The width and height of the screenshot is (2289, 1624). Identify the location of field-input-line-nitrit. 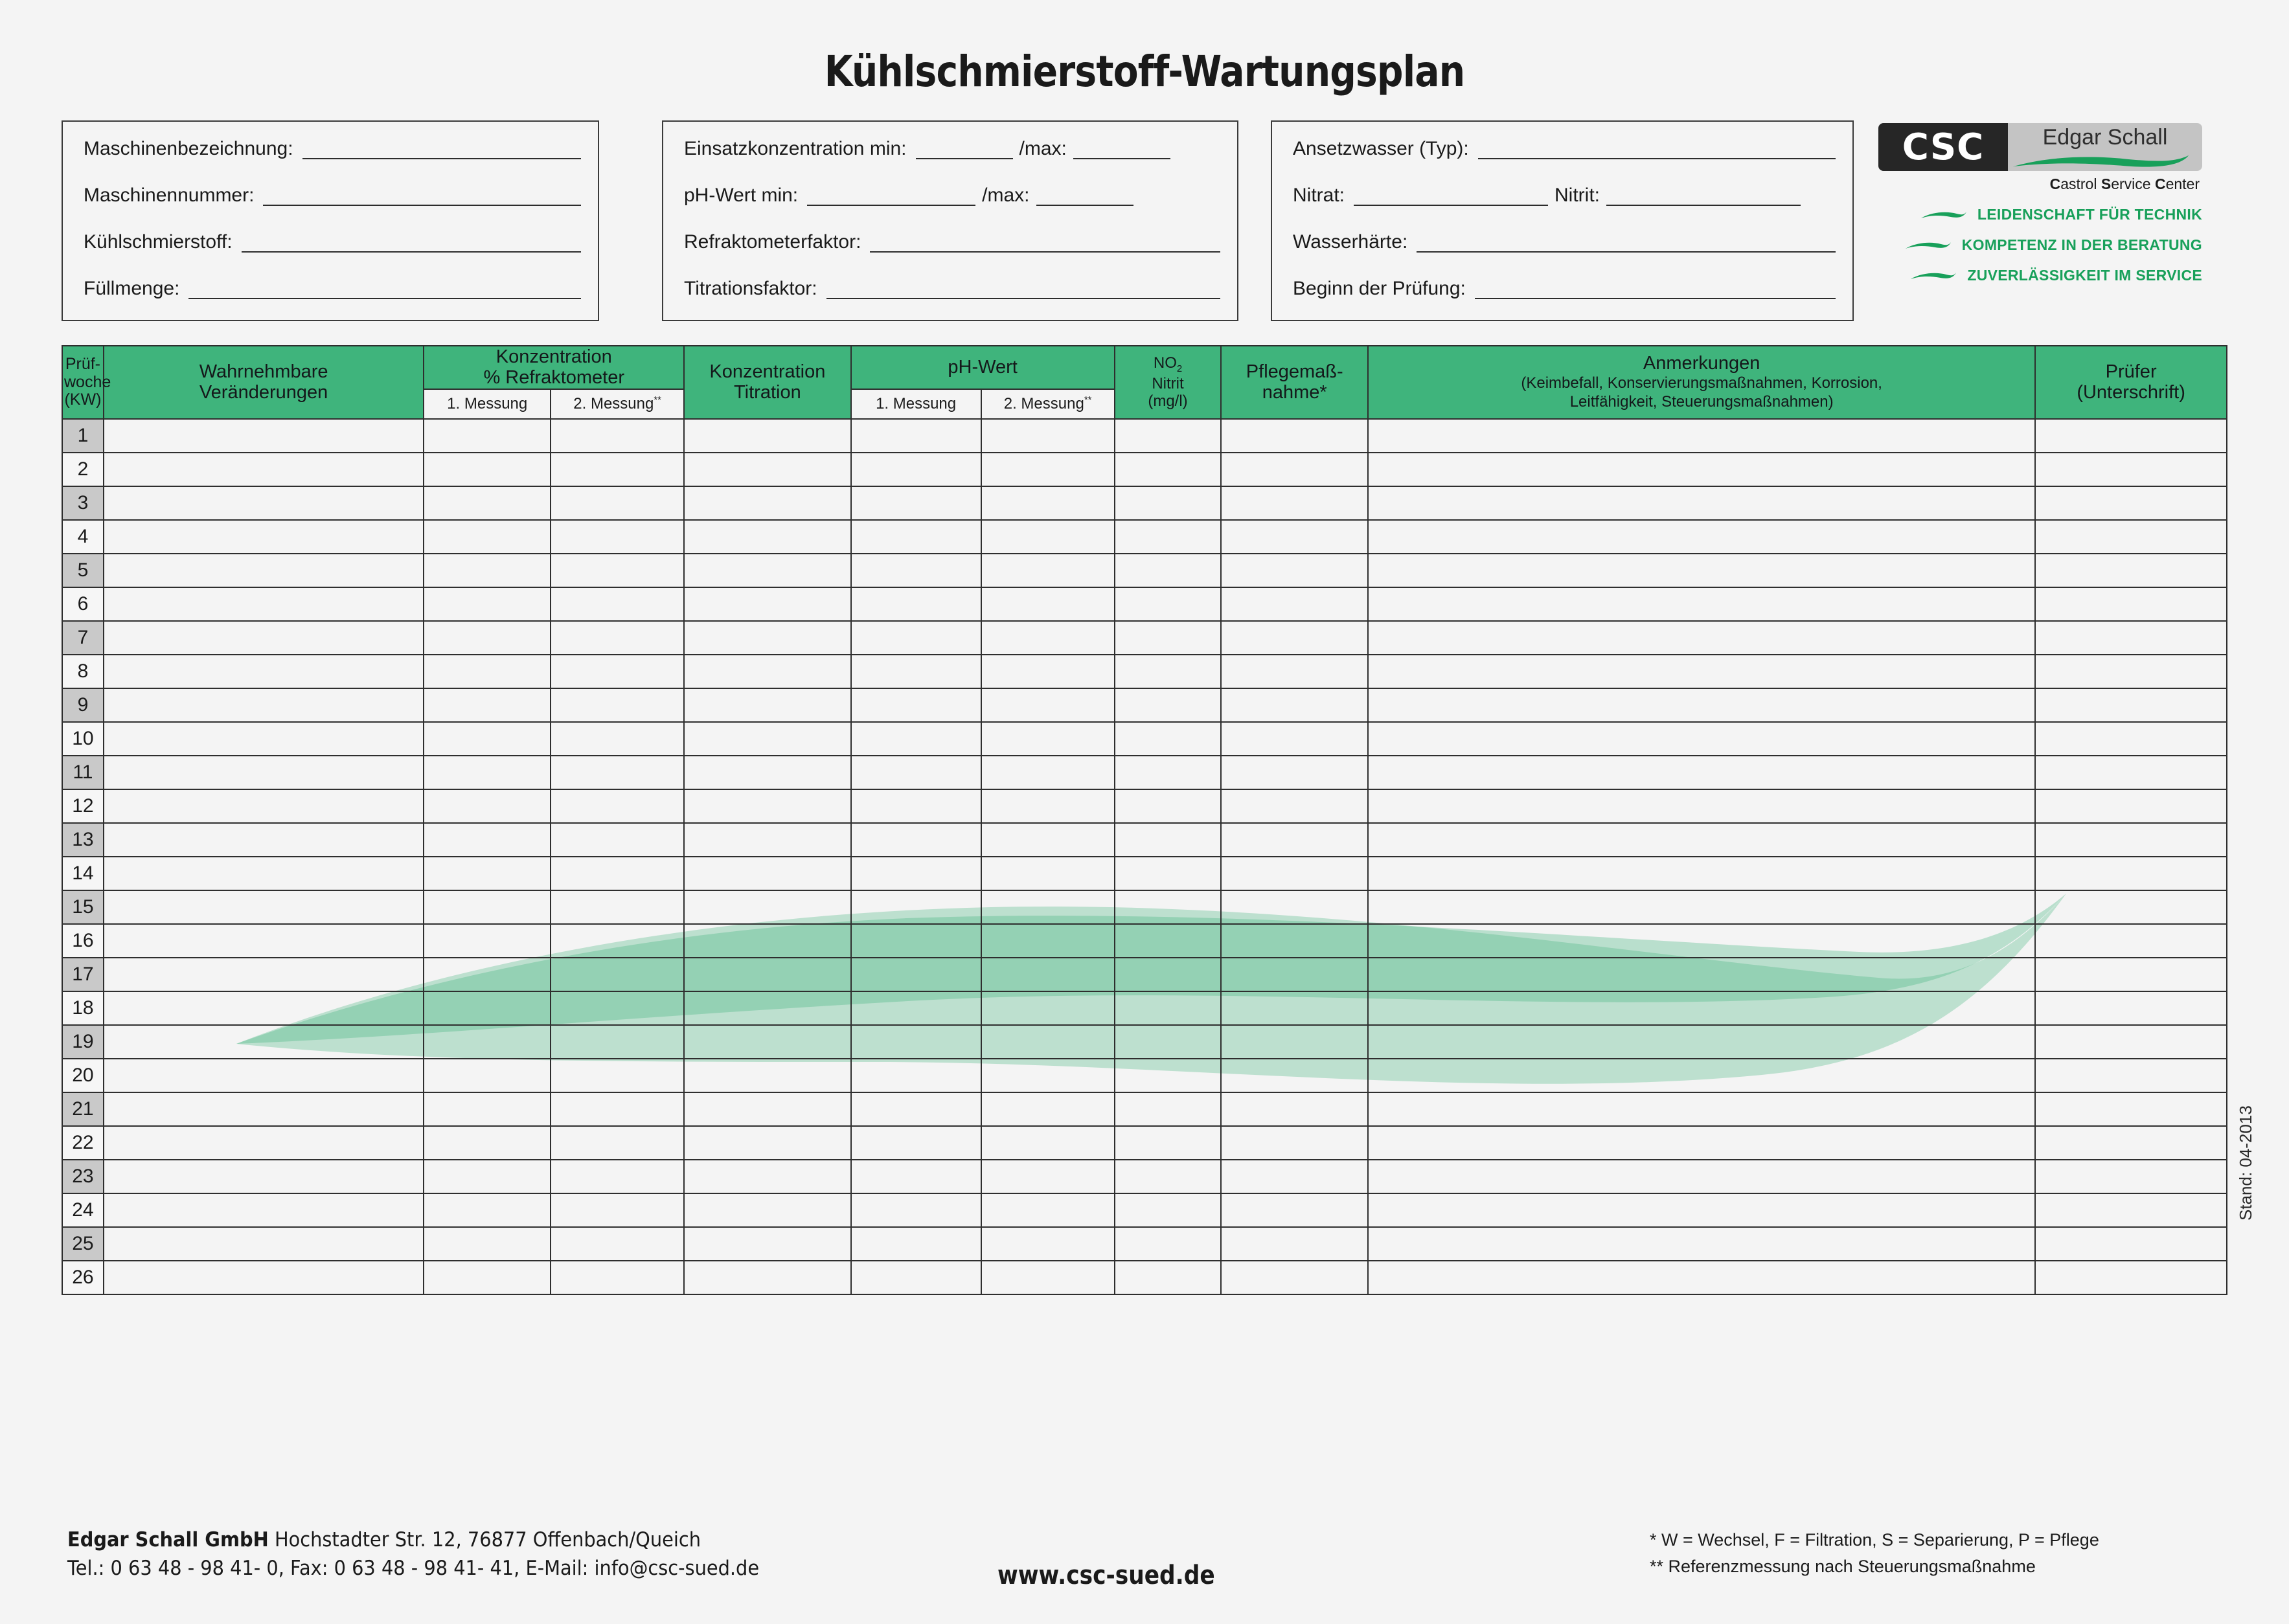
(1703, 197).